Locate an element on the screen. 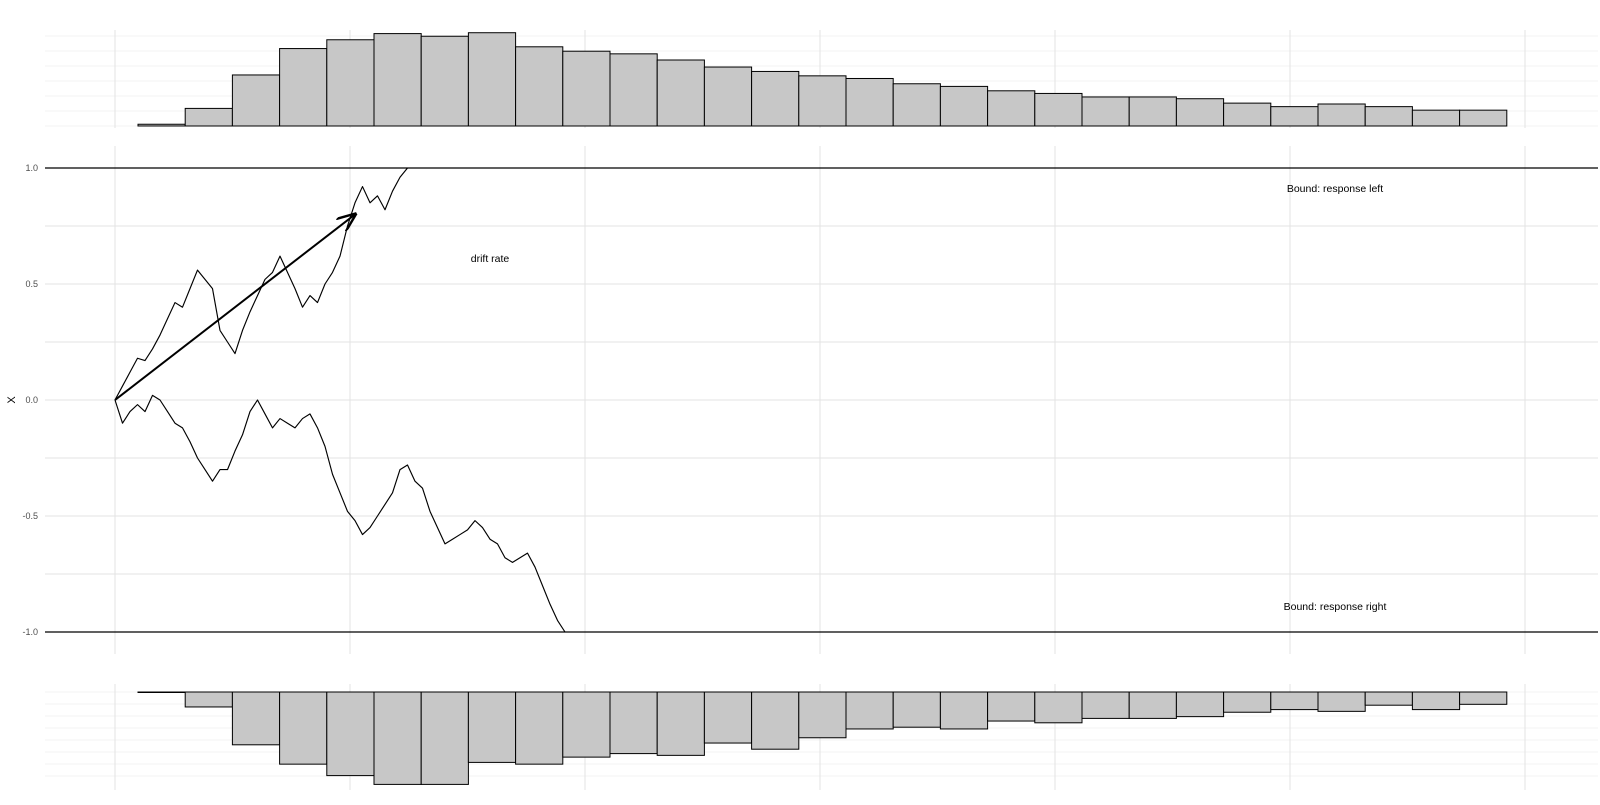  drift-rate-arrow is located at coordinates (234, 307).